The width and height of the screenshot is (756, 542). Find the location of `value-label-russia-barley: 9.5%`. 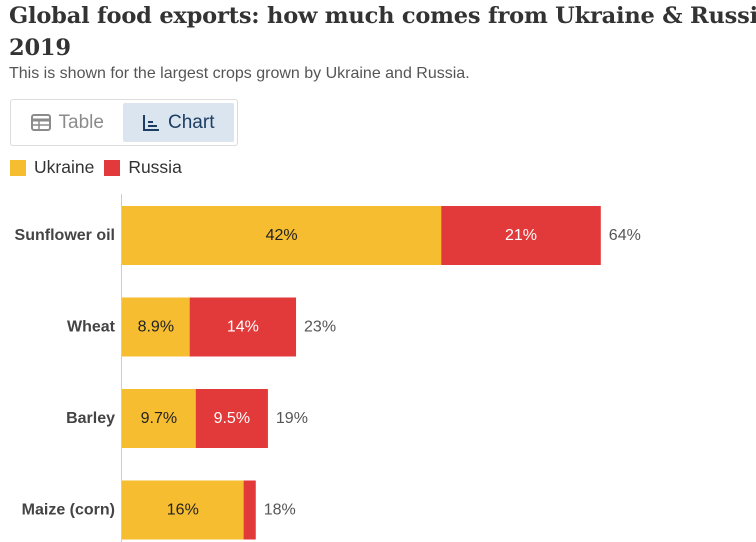

value-label-russia-barley: 9.5% is located at coordinates (232, 418).